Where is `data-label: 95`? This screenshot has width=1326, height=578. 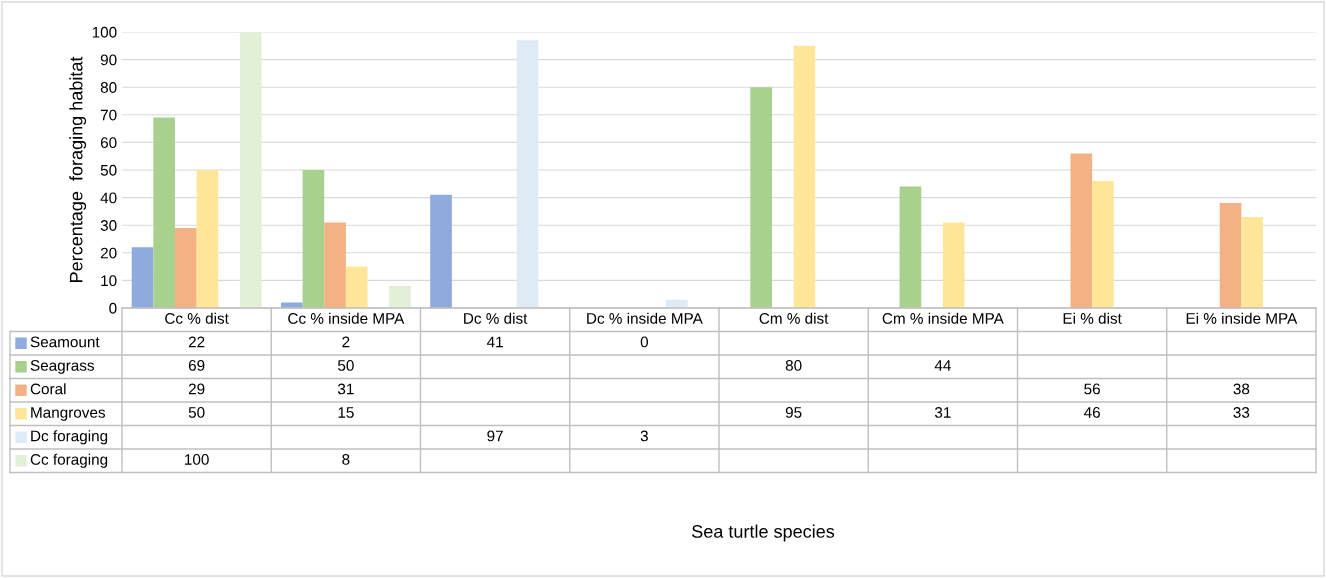 data-label: 95 is located at coordinates (793, 412).